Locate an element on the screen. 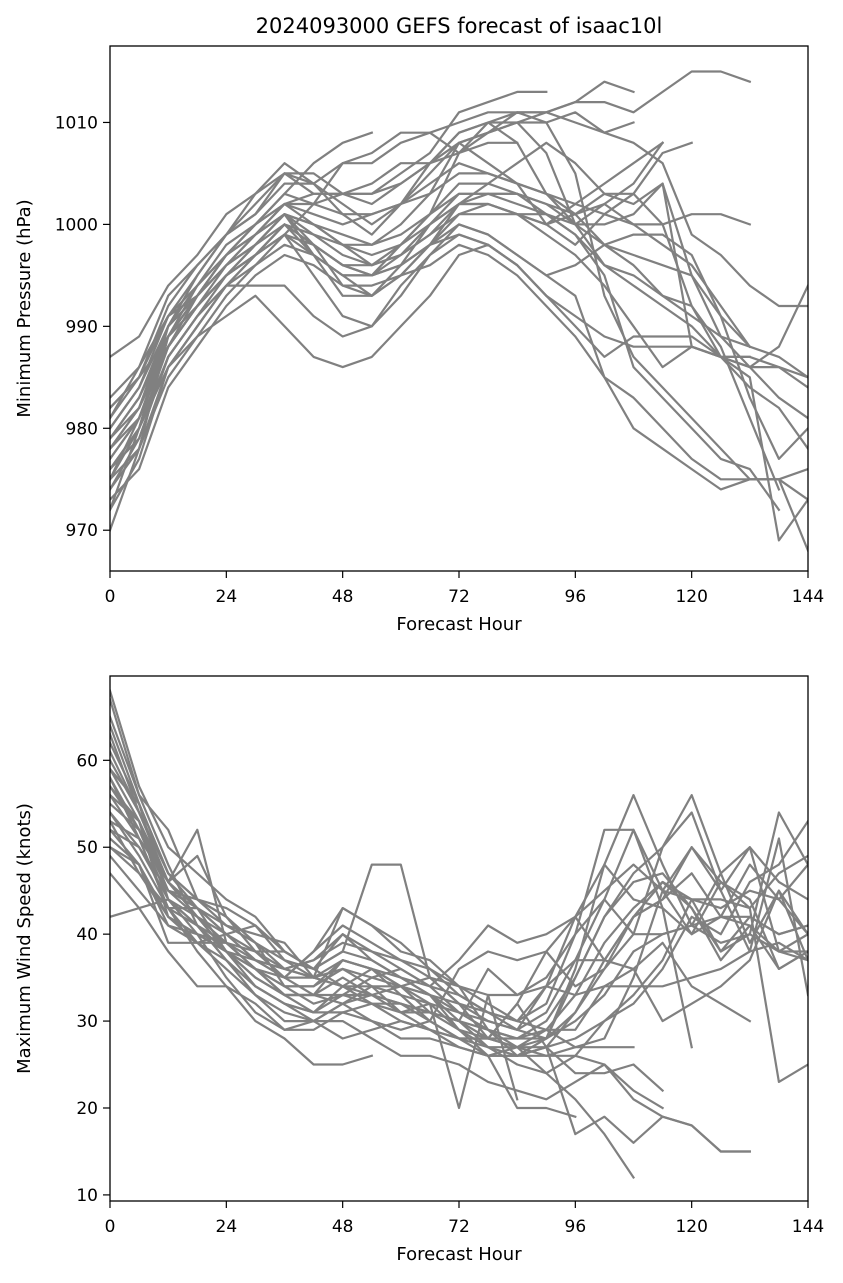 The width and height of the screenshot is (843, 1283). y-tick-label: 970 is located at coordinates (82, 531).